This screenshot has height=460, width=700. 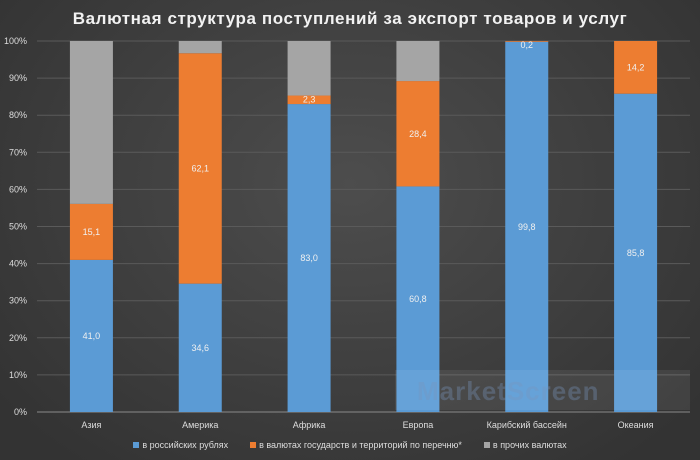 I want to click on x-tick-label: Азия, so click(x=91, y=425).